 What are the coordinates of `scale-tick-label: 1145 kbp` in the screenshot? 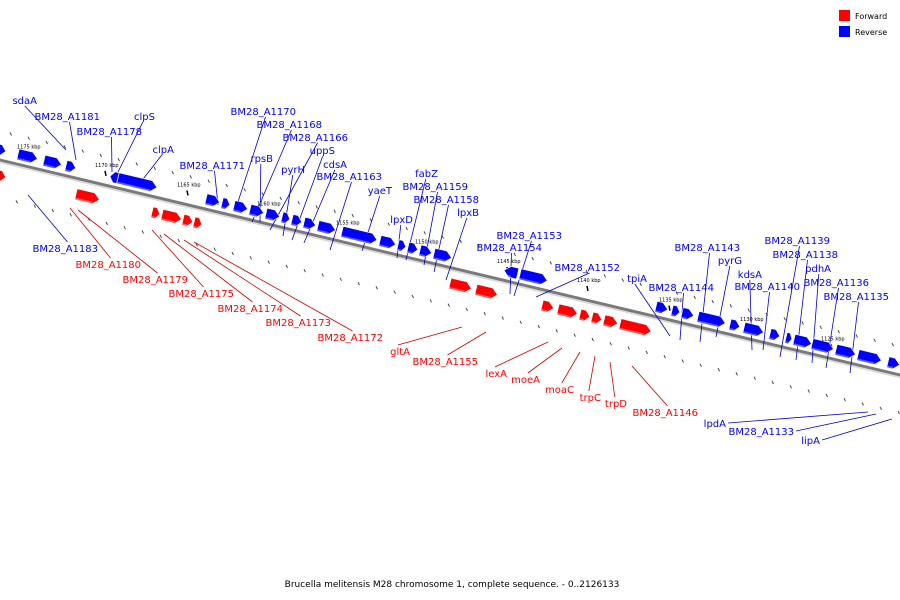 It's located at (509, 262).